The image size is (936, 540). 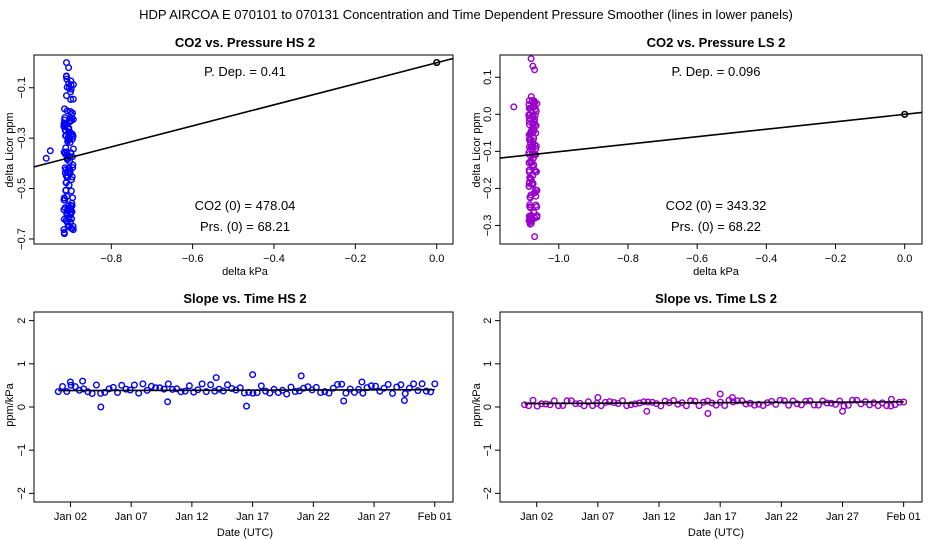 I want to click on y-tick-label: 0, so click(x=488, y=407).